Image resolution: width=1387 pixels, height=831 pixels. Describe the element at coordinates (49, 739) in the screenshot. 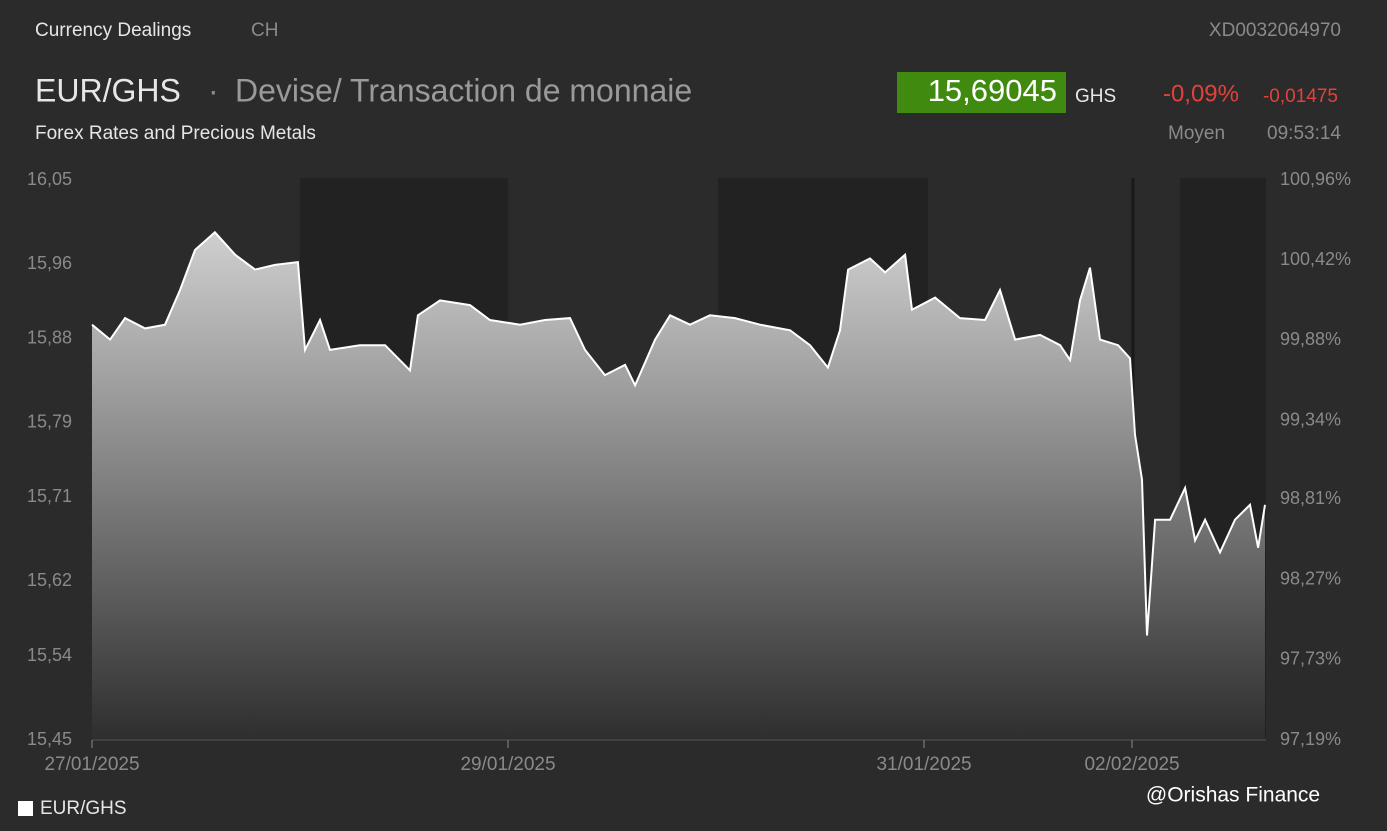

I see `y-tick-label: 15,45` at that location.